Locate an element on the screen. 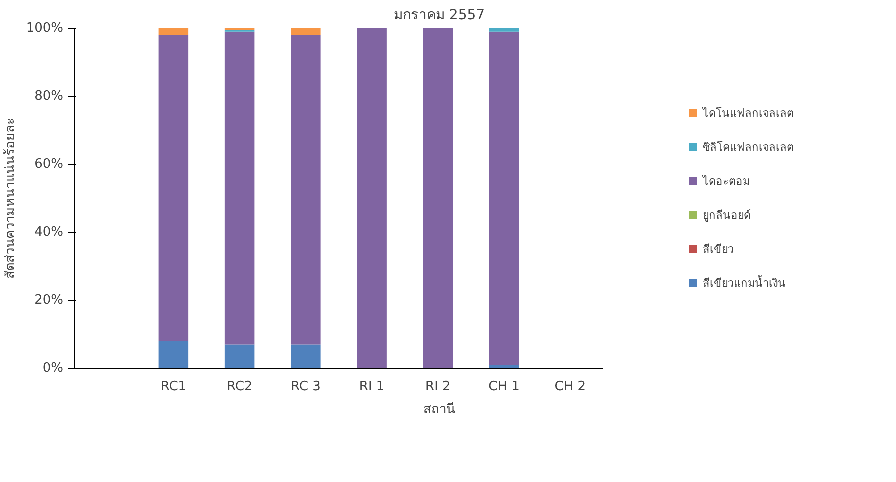  x-tick-label: CH 1 is located at coordinates (504, 387).